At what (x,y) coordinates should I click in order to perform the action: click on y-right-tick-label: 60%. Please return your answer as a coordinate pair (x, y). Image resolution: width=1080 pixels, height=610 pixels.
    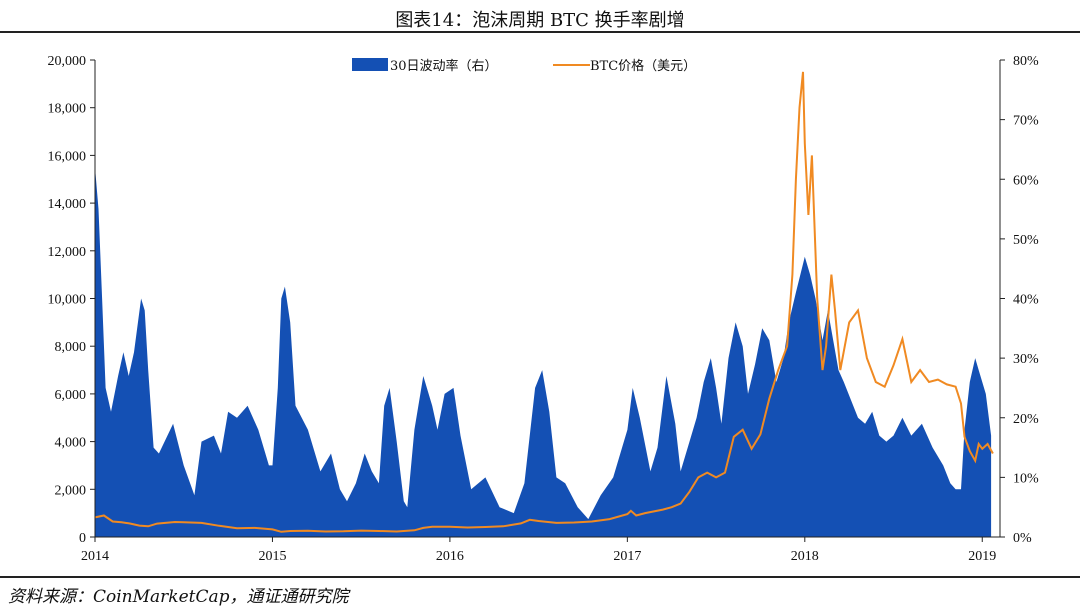
    Looking at the image, I should click on (1026, 180).